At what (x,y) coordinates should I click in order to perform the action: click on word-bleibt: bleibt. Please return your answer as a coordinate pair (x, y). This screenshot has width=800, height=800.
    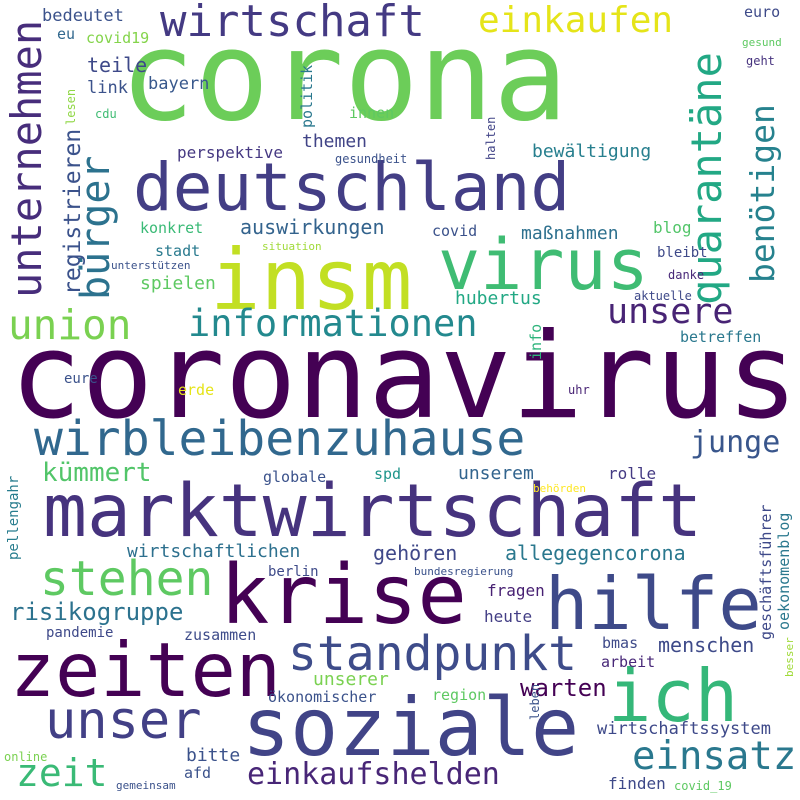
    Looking at the image, I should click on (682, 253).